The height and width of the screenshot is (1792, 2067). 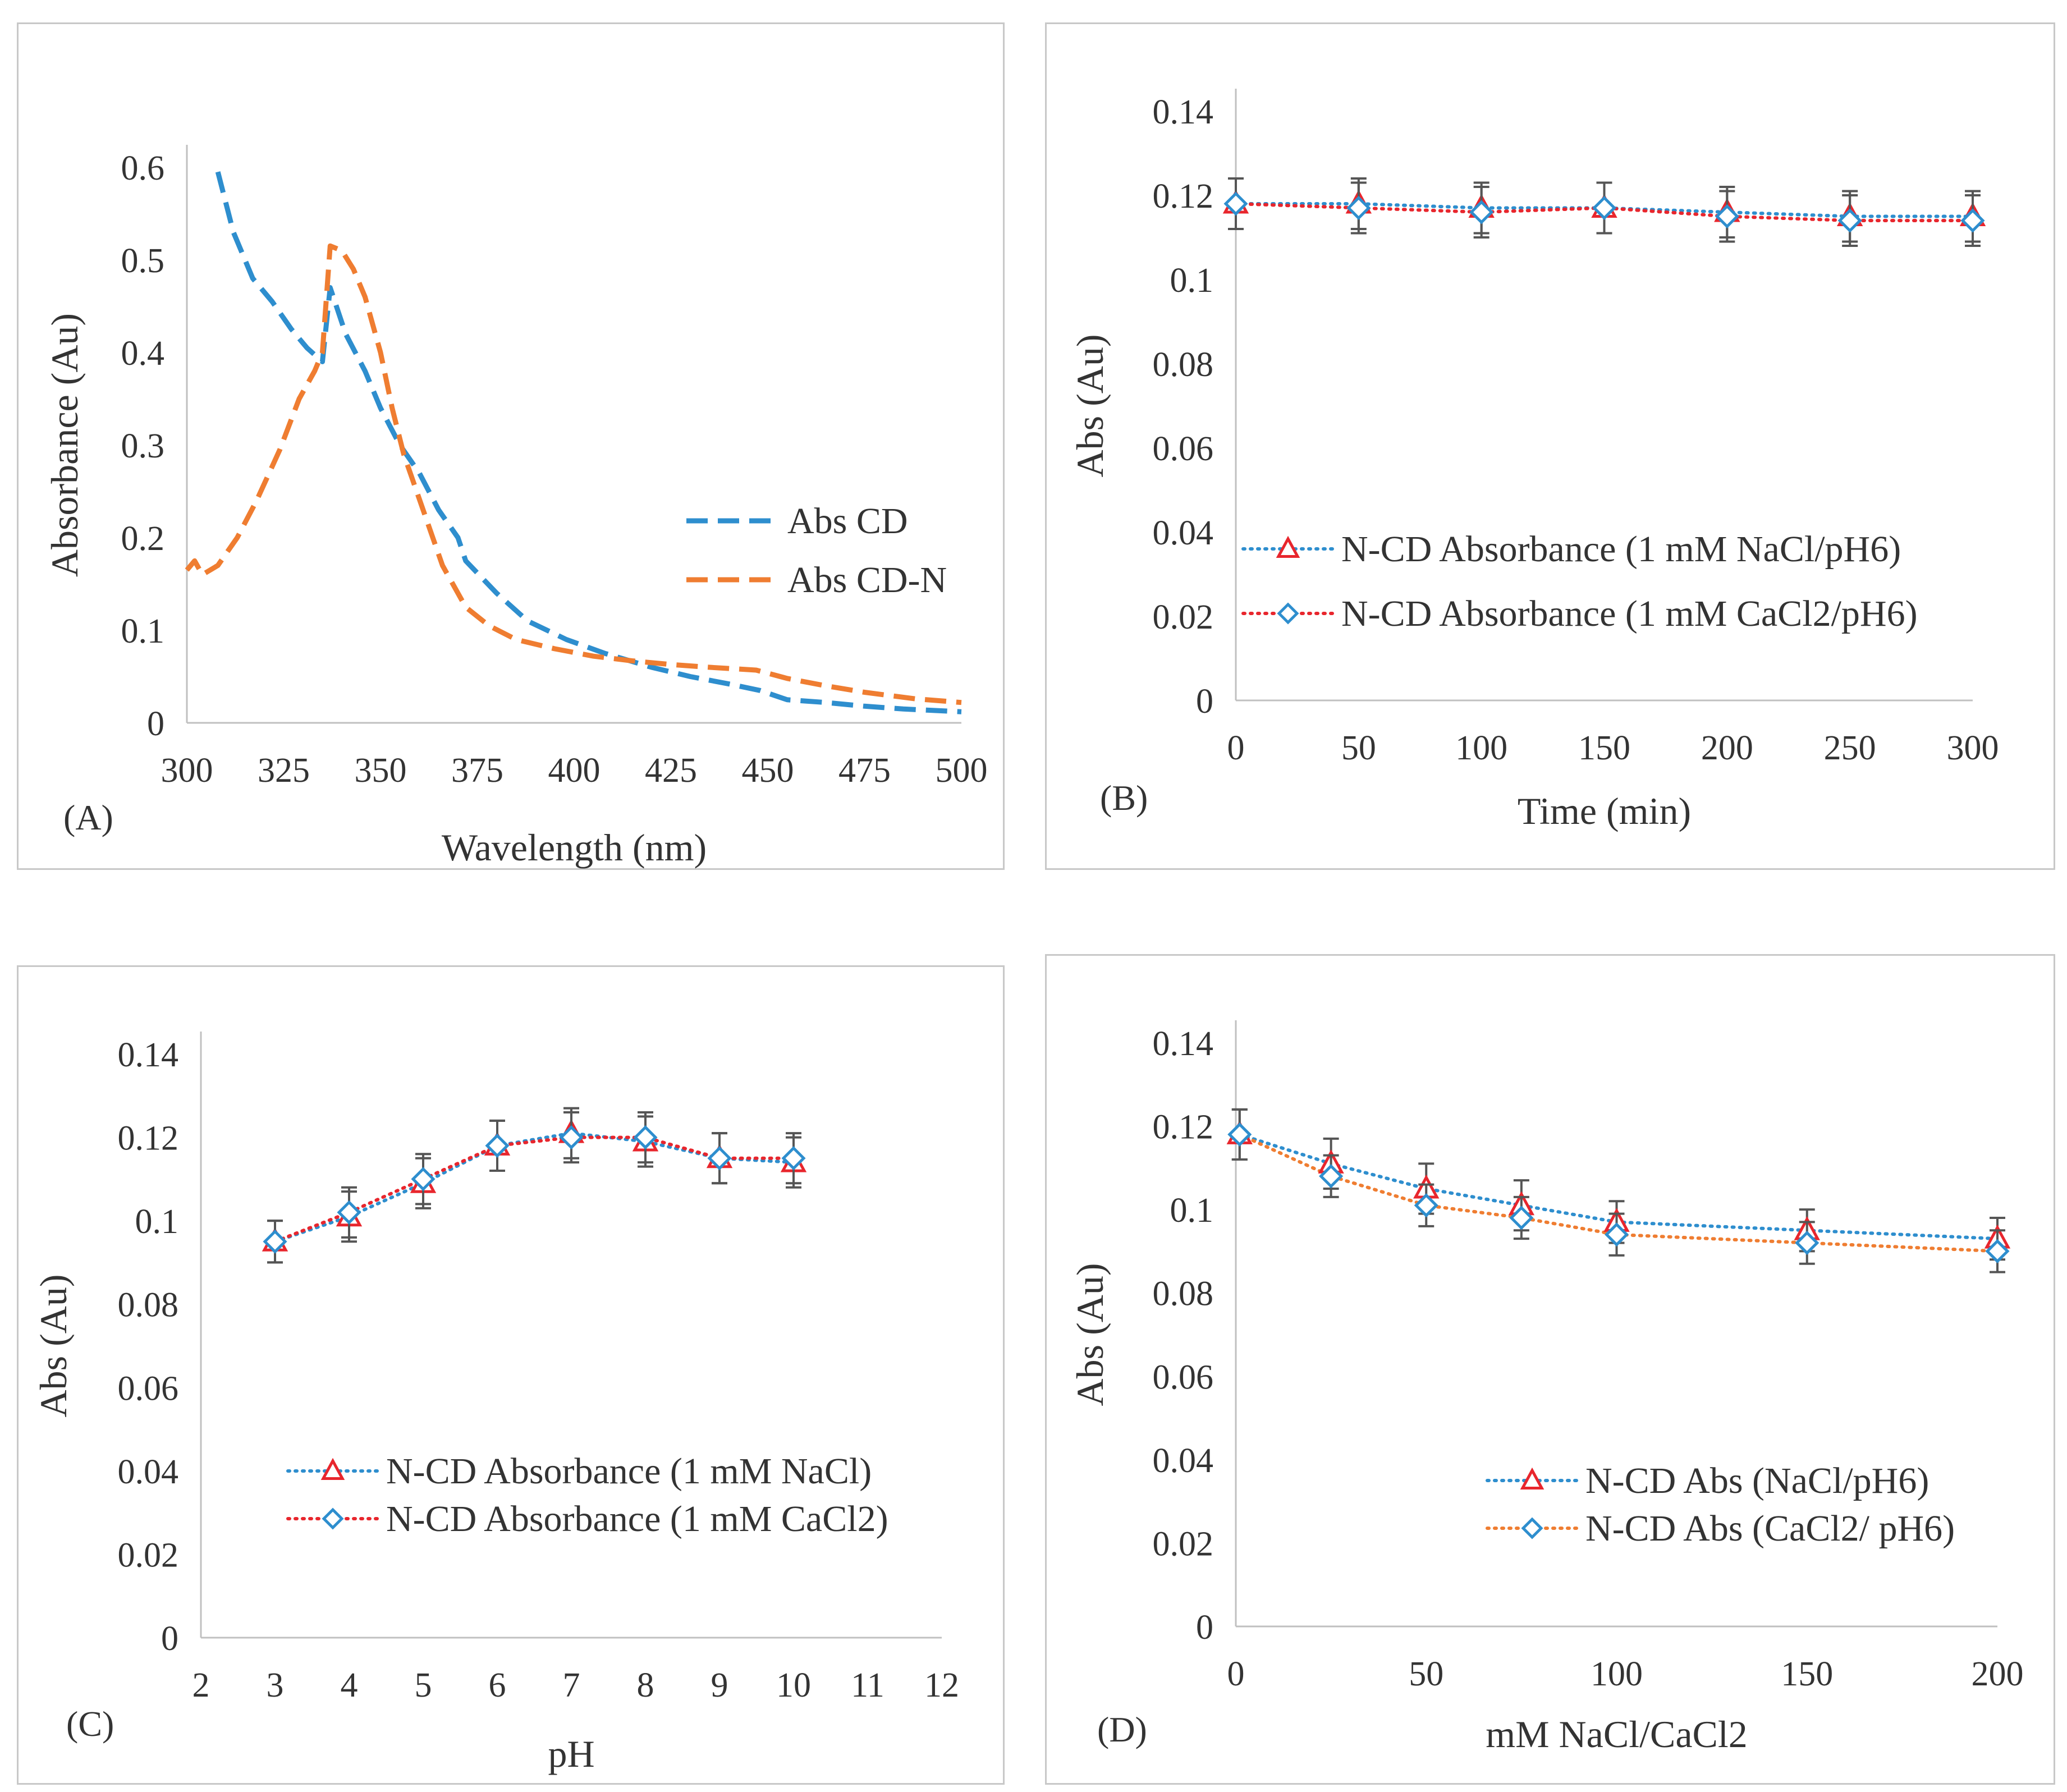 What do you see at coordinates (1358, 748) in the screenshot?
I see `x-tick-label-b: 50` at bounding box center [1358, 748].